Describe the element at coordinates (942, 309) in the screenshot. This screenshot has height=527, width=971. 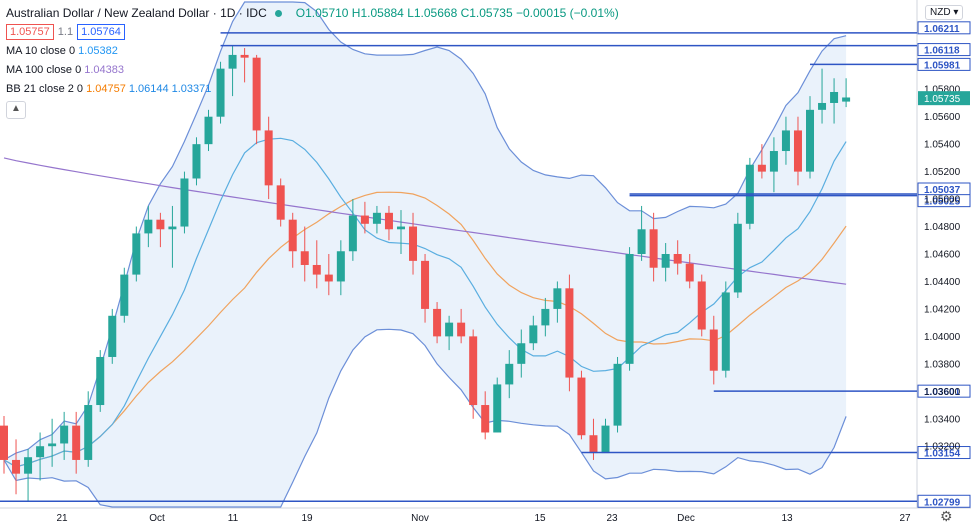
I see `price-tick-label: 1.04200` at that location.